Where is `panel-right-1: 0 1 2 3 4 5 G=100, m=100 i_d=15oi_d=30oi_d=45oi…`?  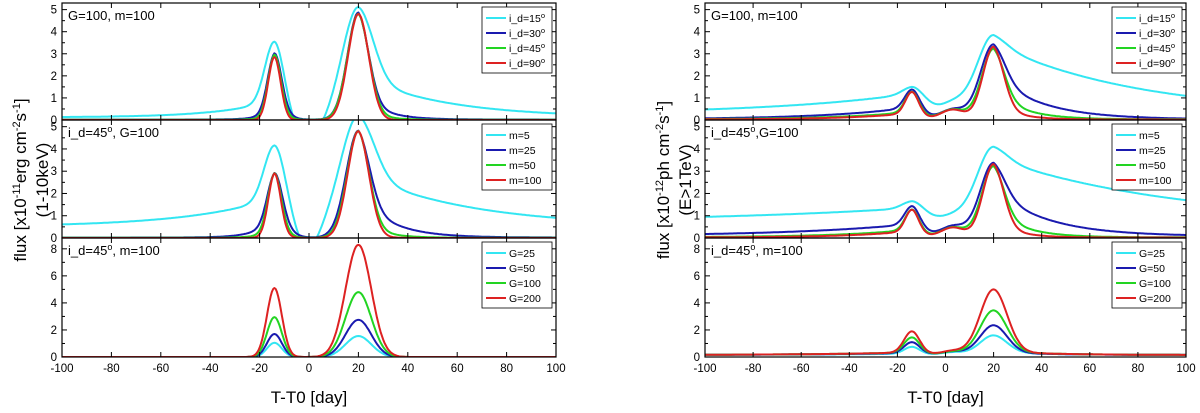
panel-right-1: 0 1 2 3 4 5 G=100, m=100 i_d=15oi_d=30oi_d=45oi… is located at coordinates (940, 64).